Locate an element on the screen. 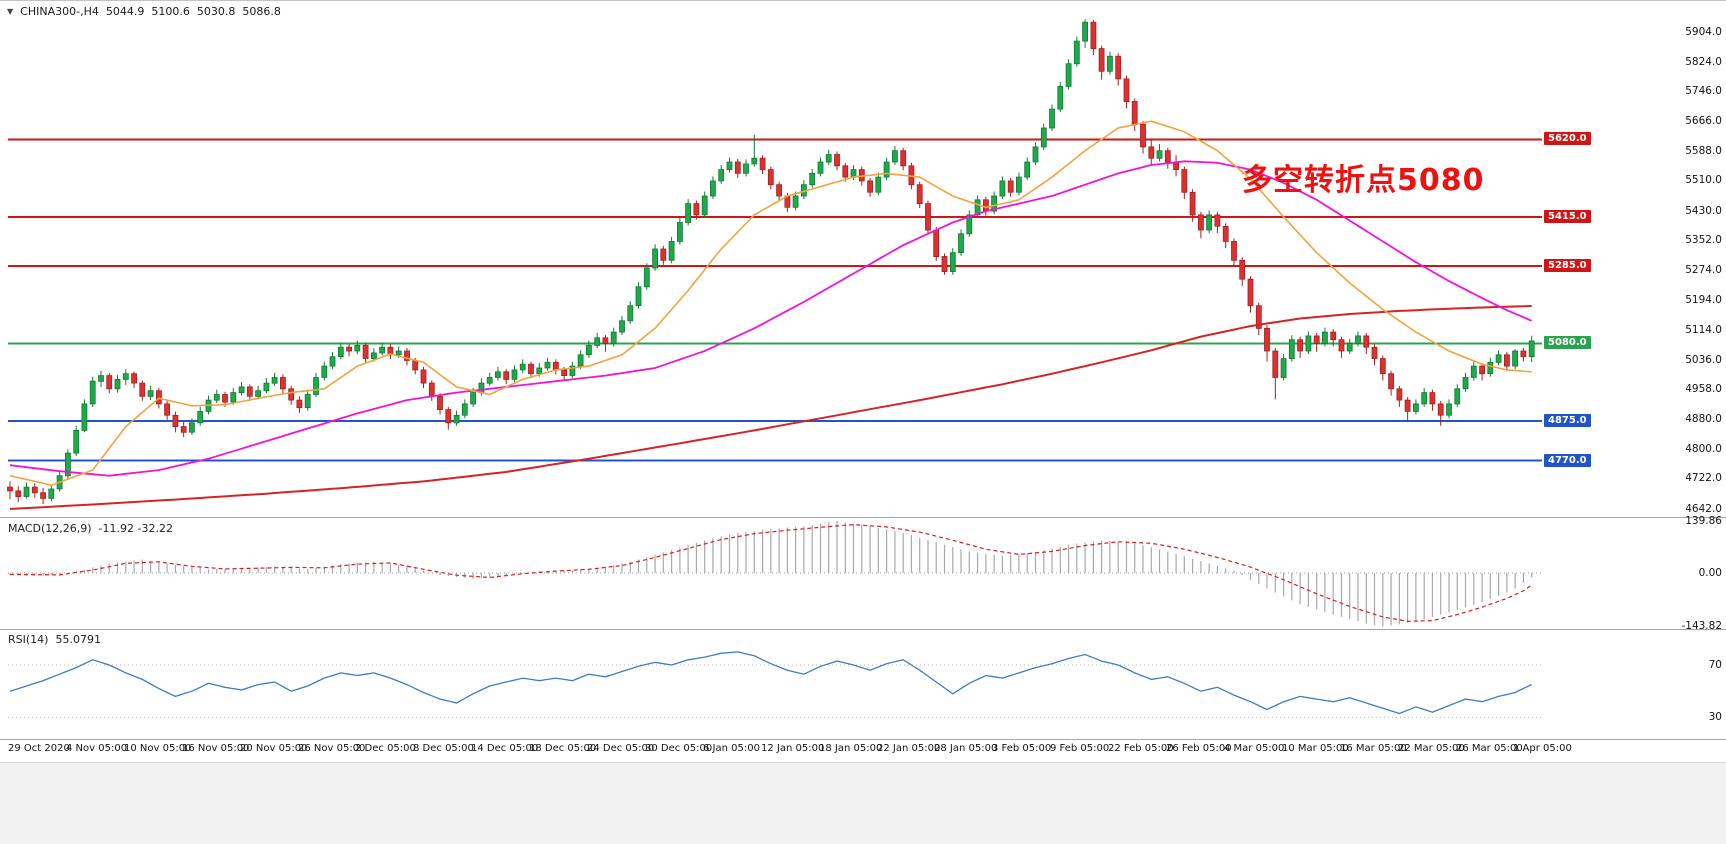 Image resolution: width=1726 pixels, height=844 pixels. price-axis-label: 4722.0 is located at coordinates (1703, 478).